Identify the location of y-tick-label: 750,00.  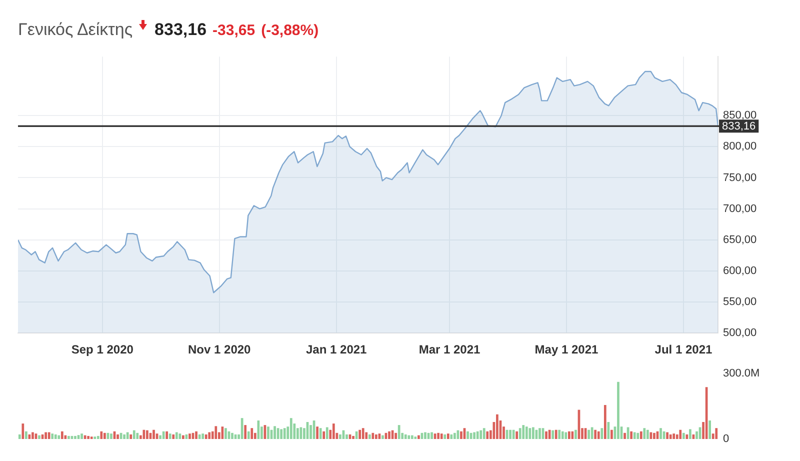
(740, 178).